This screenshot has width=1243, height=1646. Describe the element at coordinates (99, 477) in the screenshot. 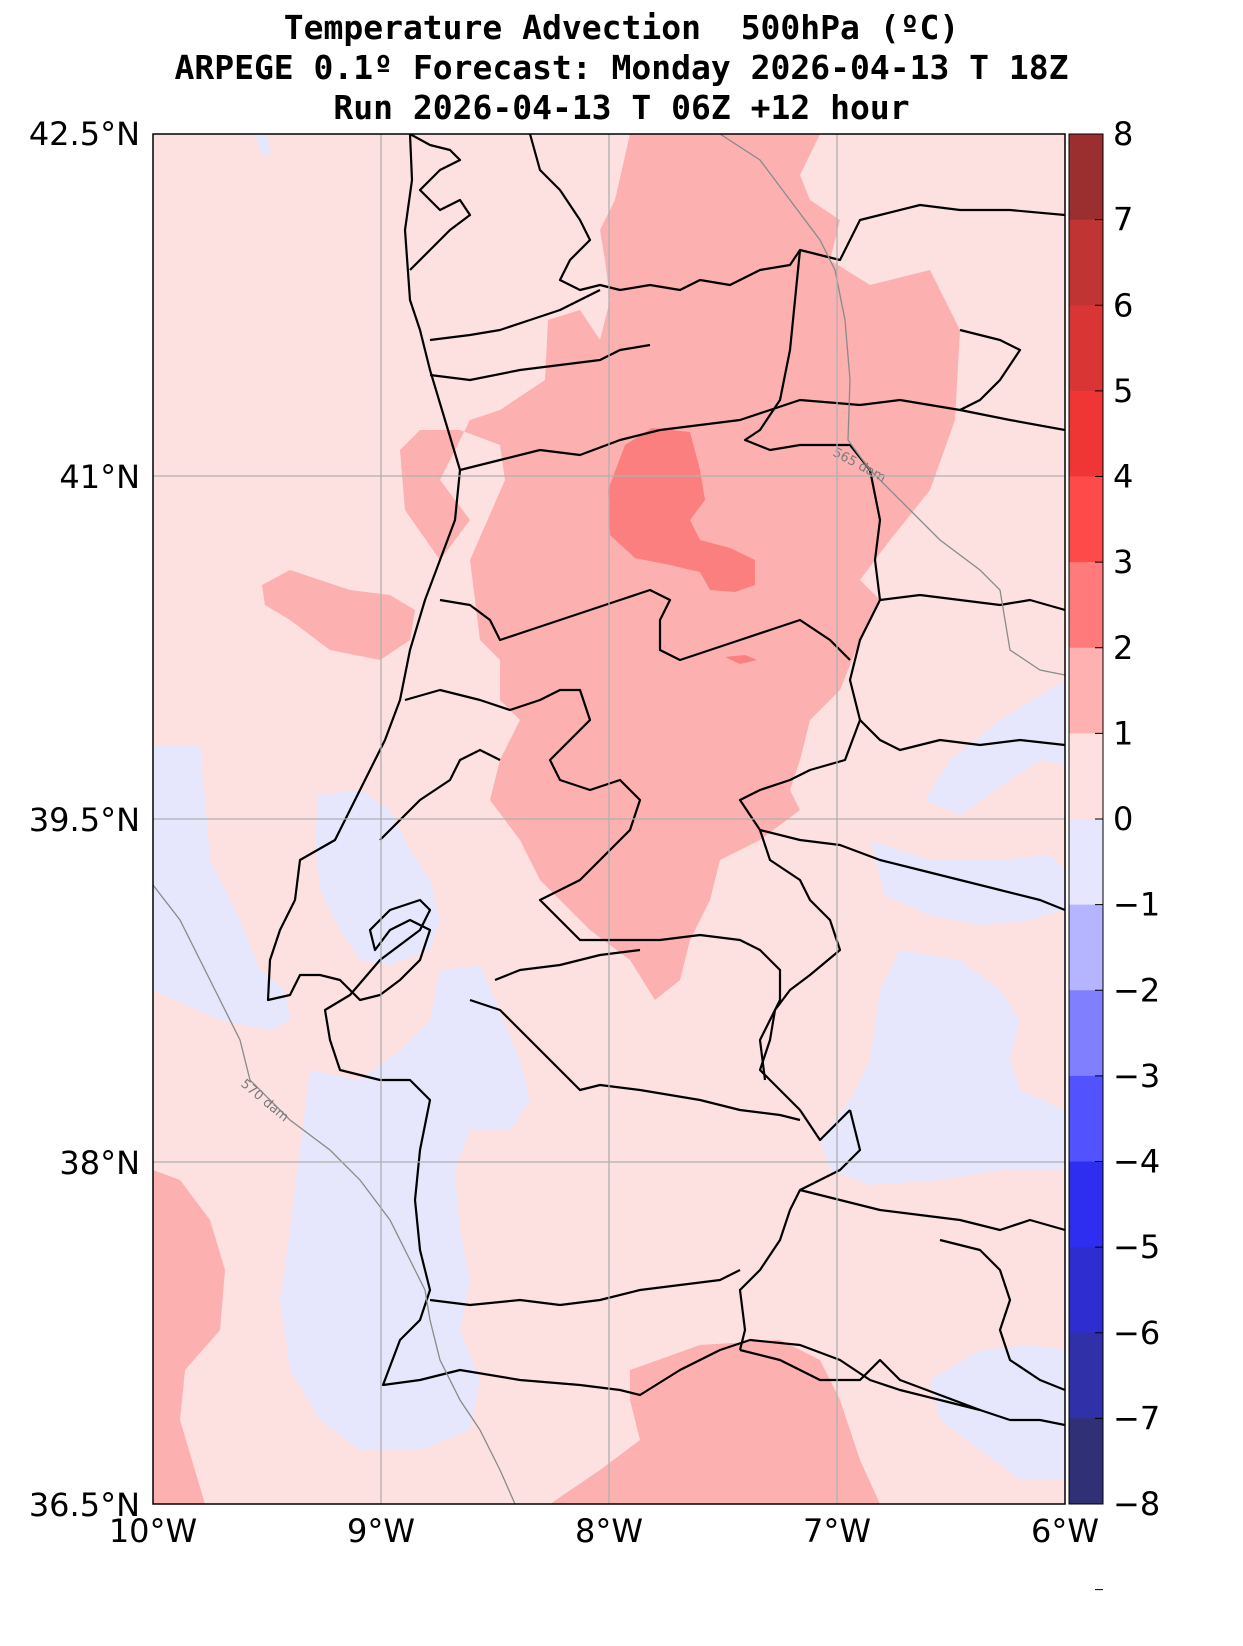

I see `lat-tick-label: 41°N` at that location.